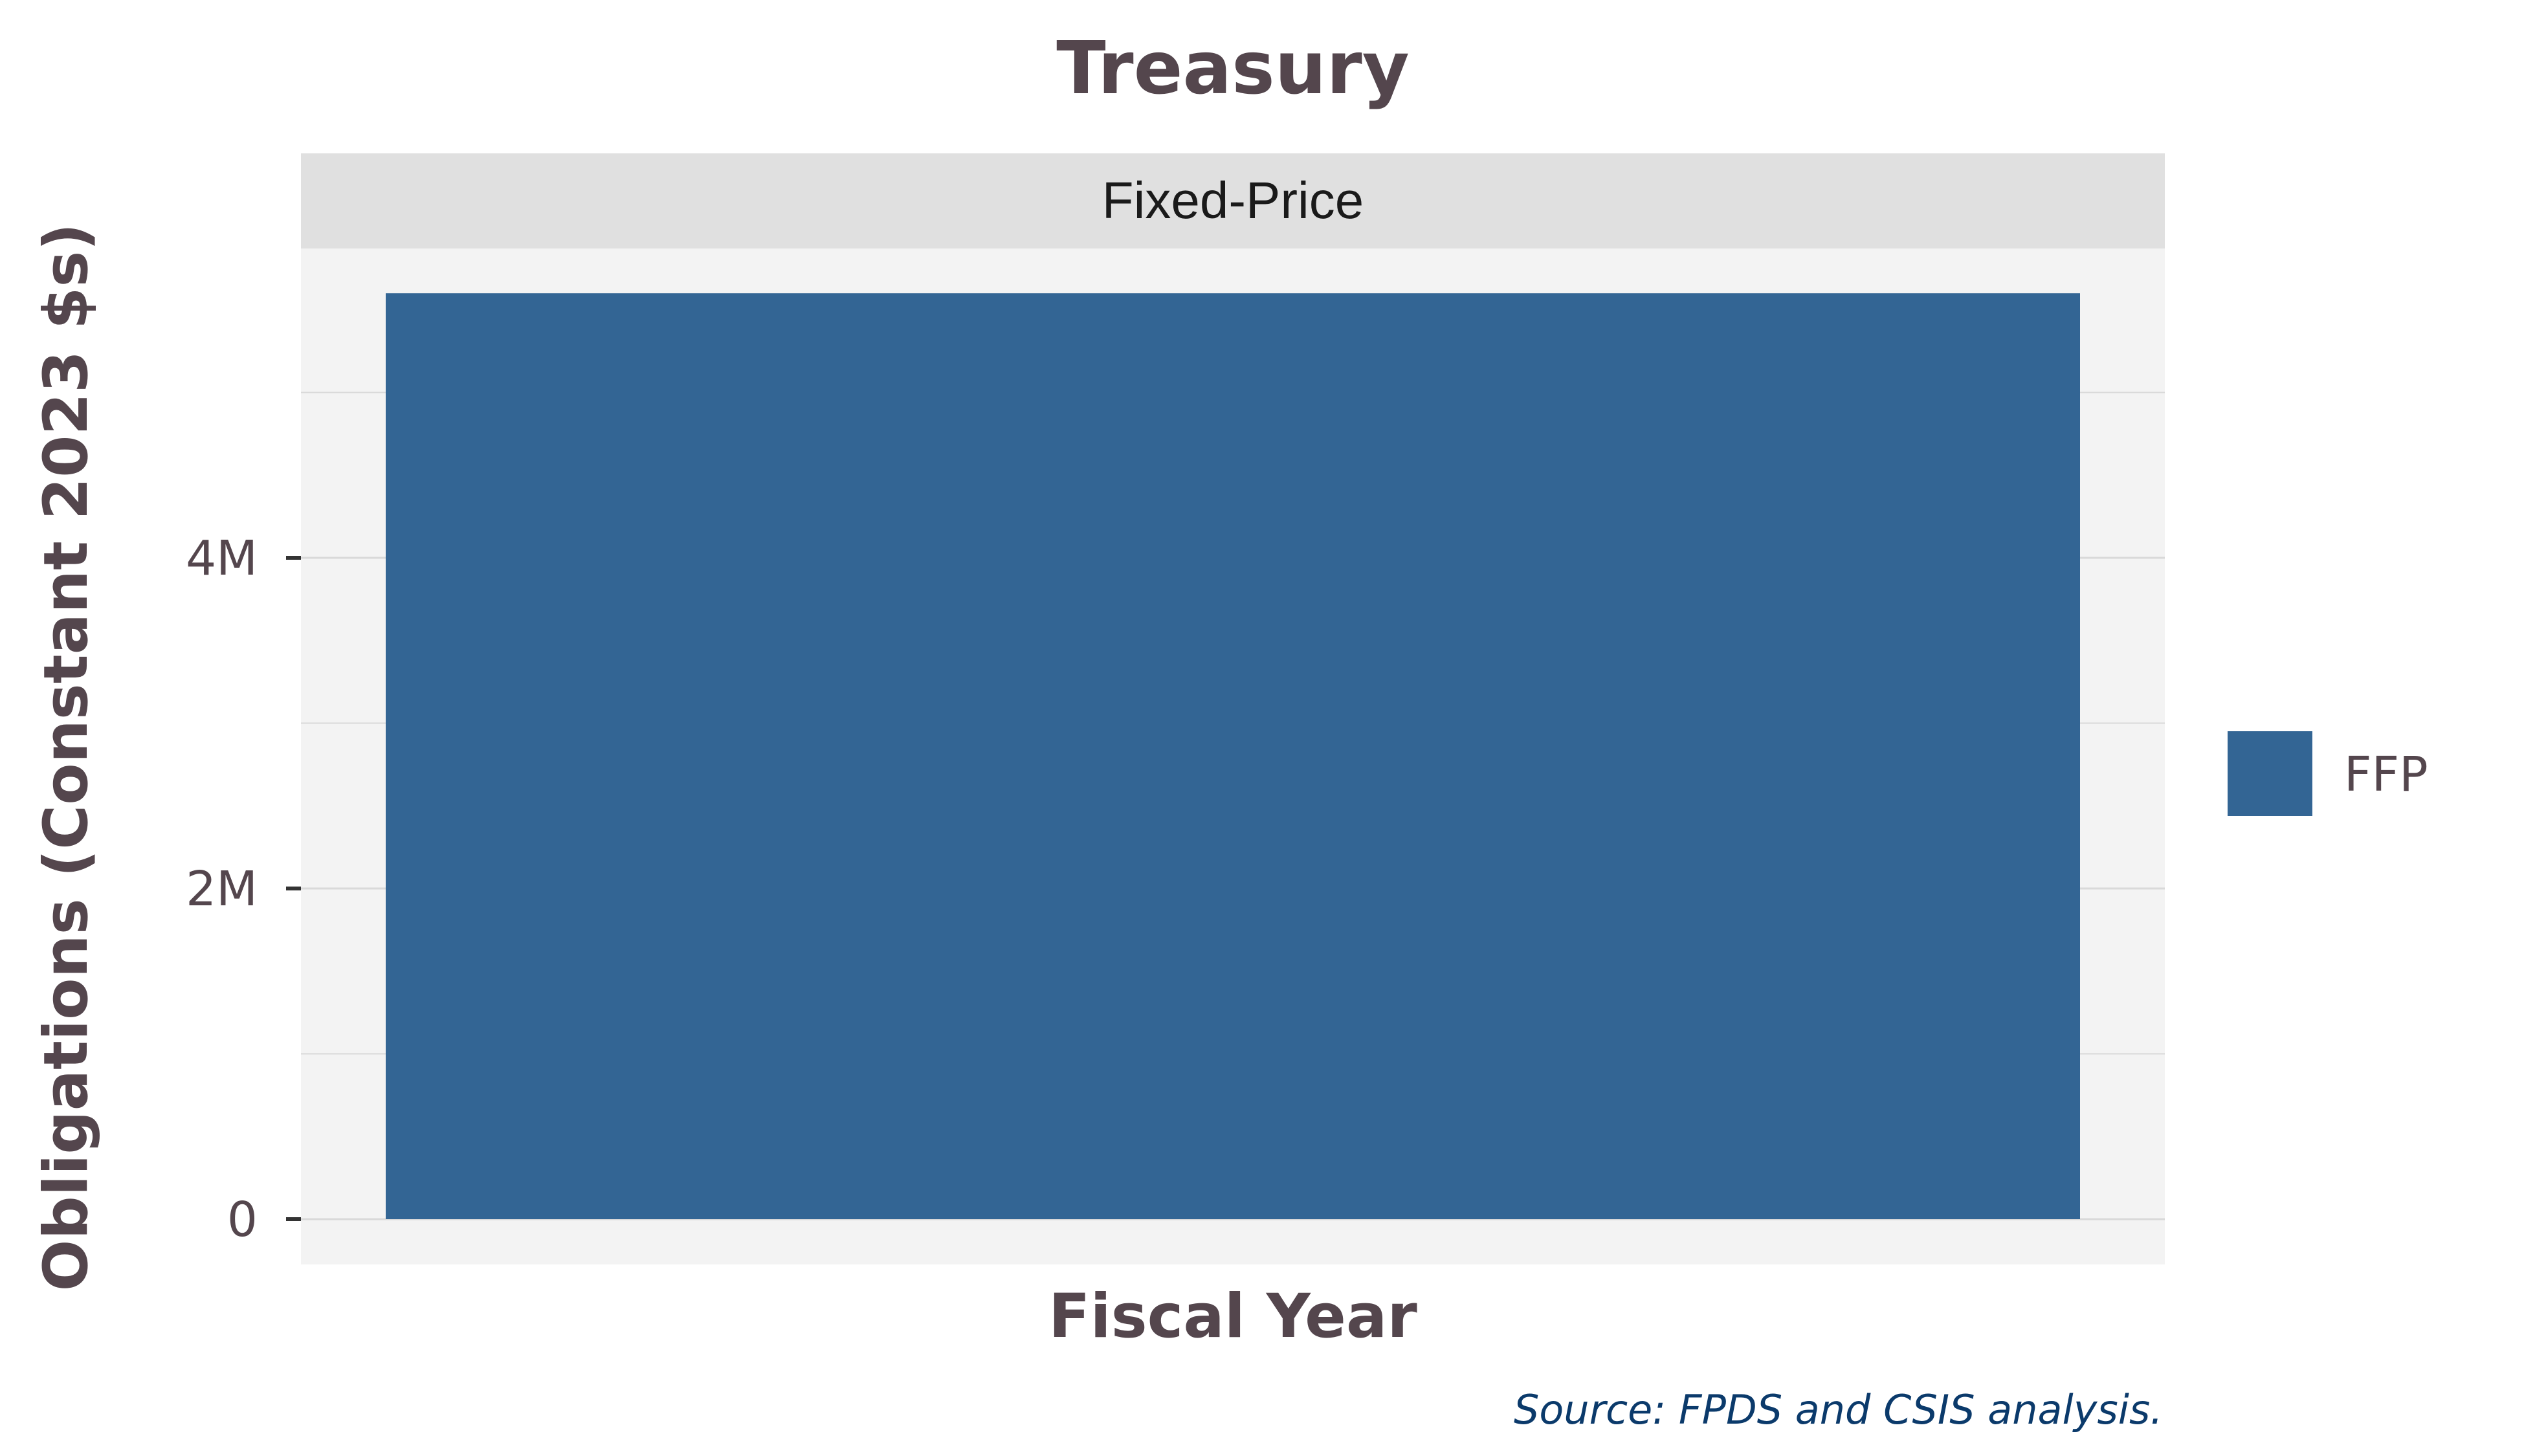 The height and width of the screenshot is (1456, 2524). What do you see at coordinates (1233, 69) in the screenshot?
I see `chart-title: Treasury` at bounding box center [1233, 69].